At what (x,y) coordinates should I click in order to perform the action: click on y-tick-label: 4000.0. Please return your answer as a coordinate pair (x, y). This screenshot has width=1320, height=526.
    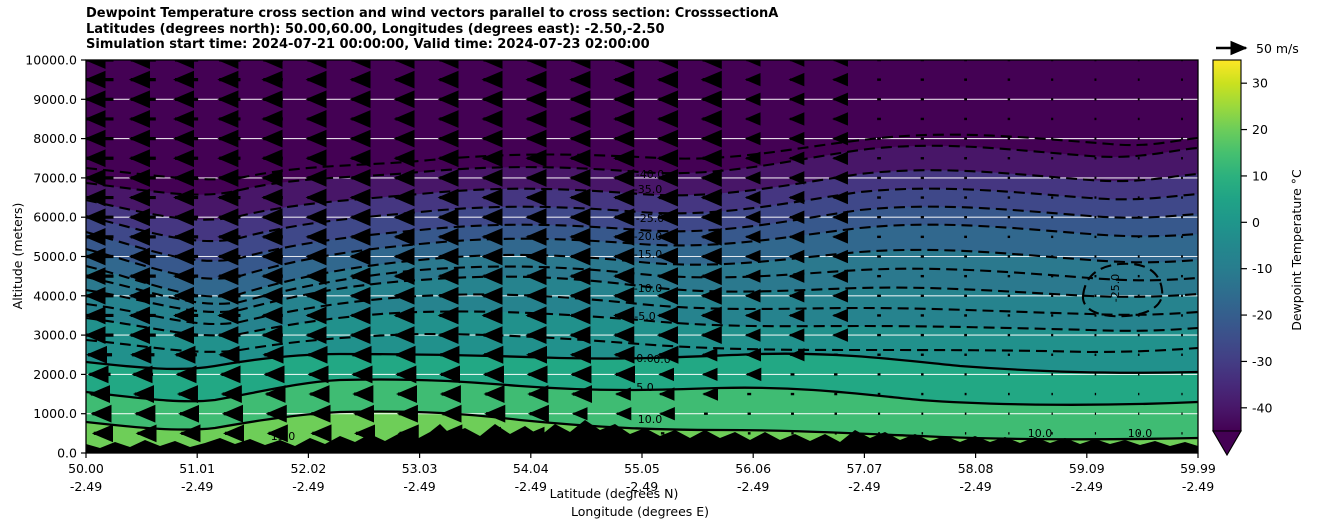
    Looking at the image, I should click on (55, 295).